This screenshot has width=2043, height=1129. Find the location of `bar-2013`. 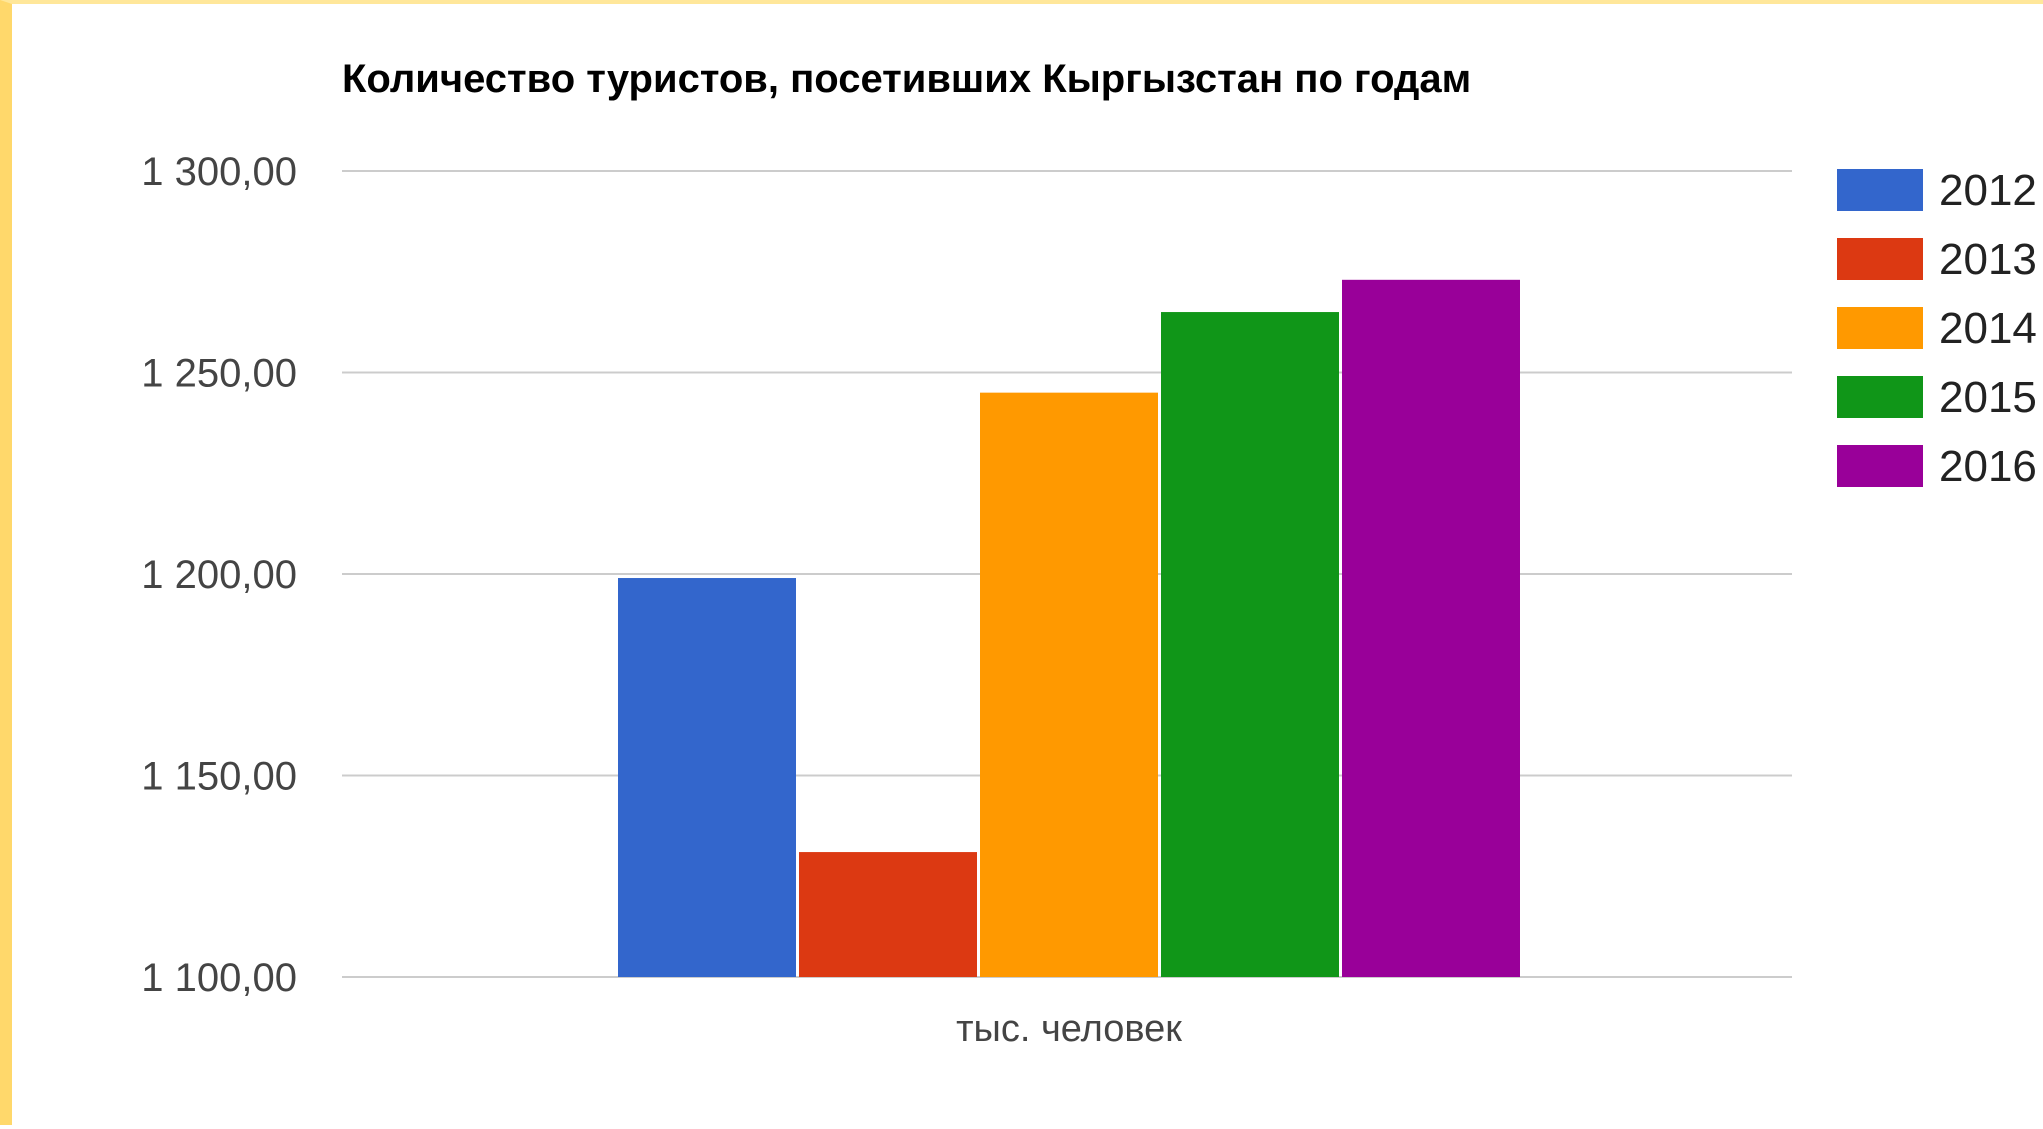

bar-2013 is located at coordinates (888, 914).